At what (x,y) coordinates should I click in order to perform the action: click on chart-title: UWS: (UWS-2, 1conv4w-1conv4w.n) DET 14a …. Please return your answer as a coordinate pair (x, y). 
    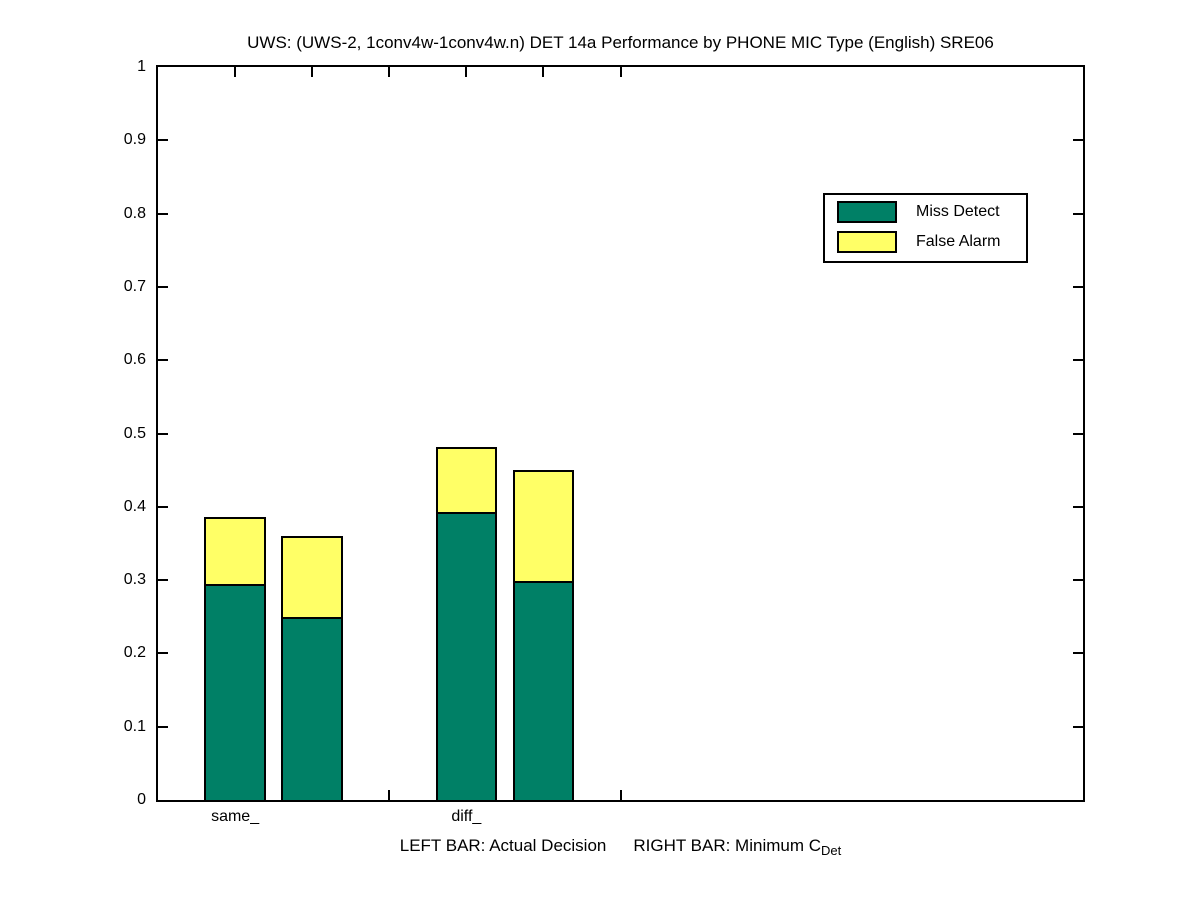
    Looking at the image, I should click on (620, 42).